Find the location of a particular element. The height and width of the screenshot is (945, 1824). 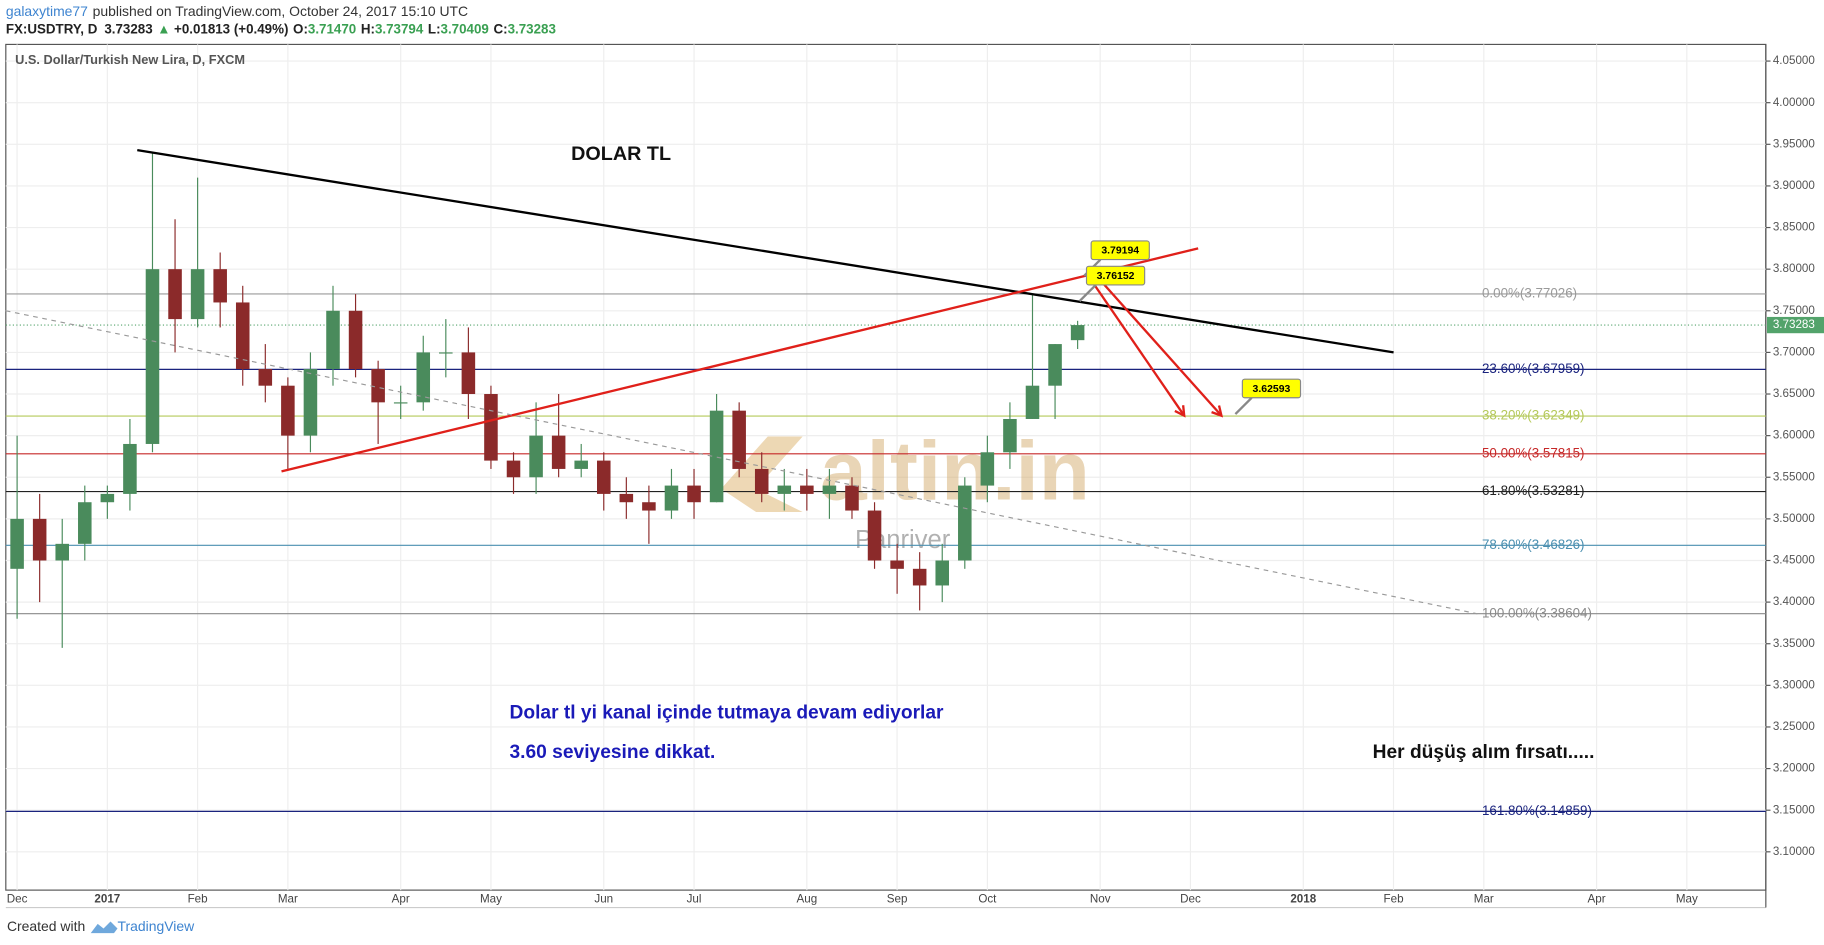

callout-label: 3.62593 is located at coordinates (1272, 389).